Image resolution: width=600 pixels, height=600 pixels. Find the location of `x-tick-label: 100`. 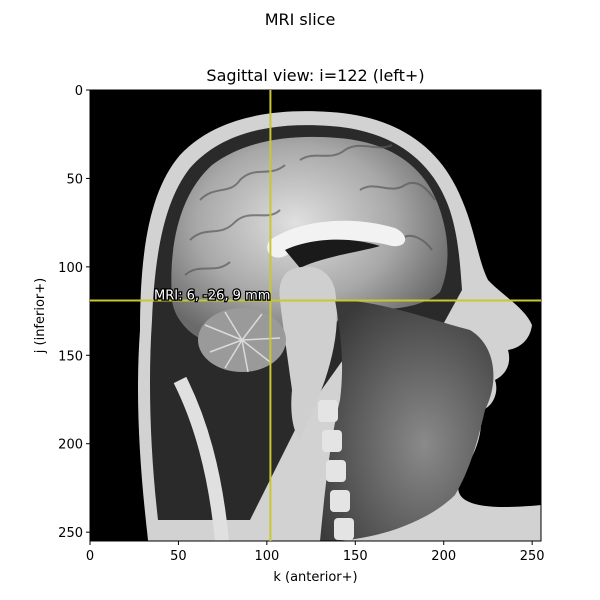

x-tick-label: 100 is located at coordinates (266, 556).